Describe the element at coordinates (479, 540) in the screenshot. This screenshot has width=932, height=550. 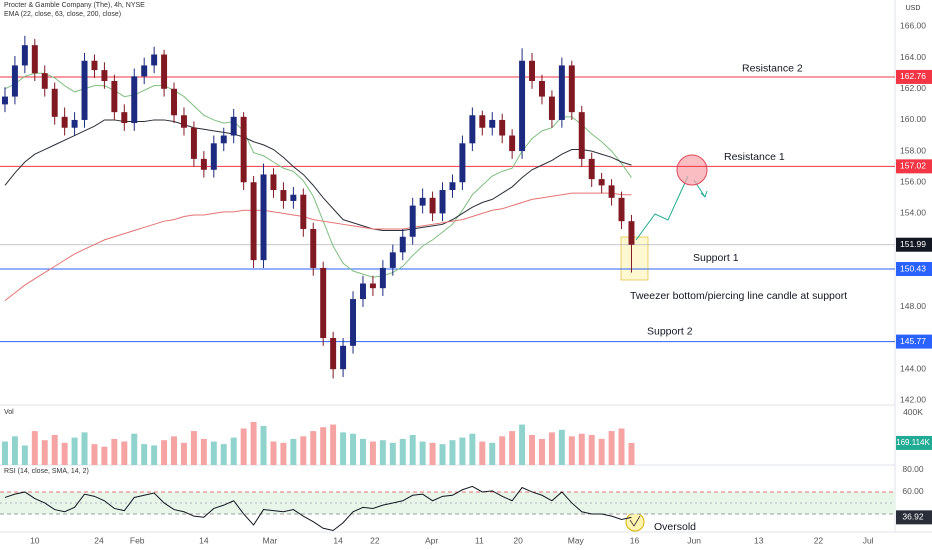
I see `x-tick-label: 11` at that location.